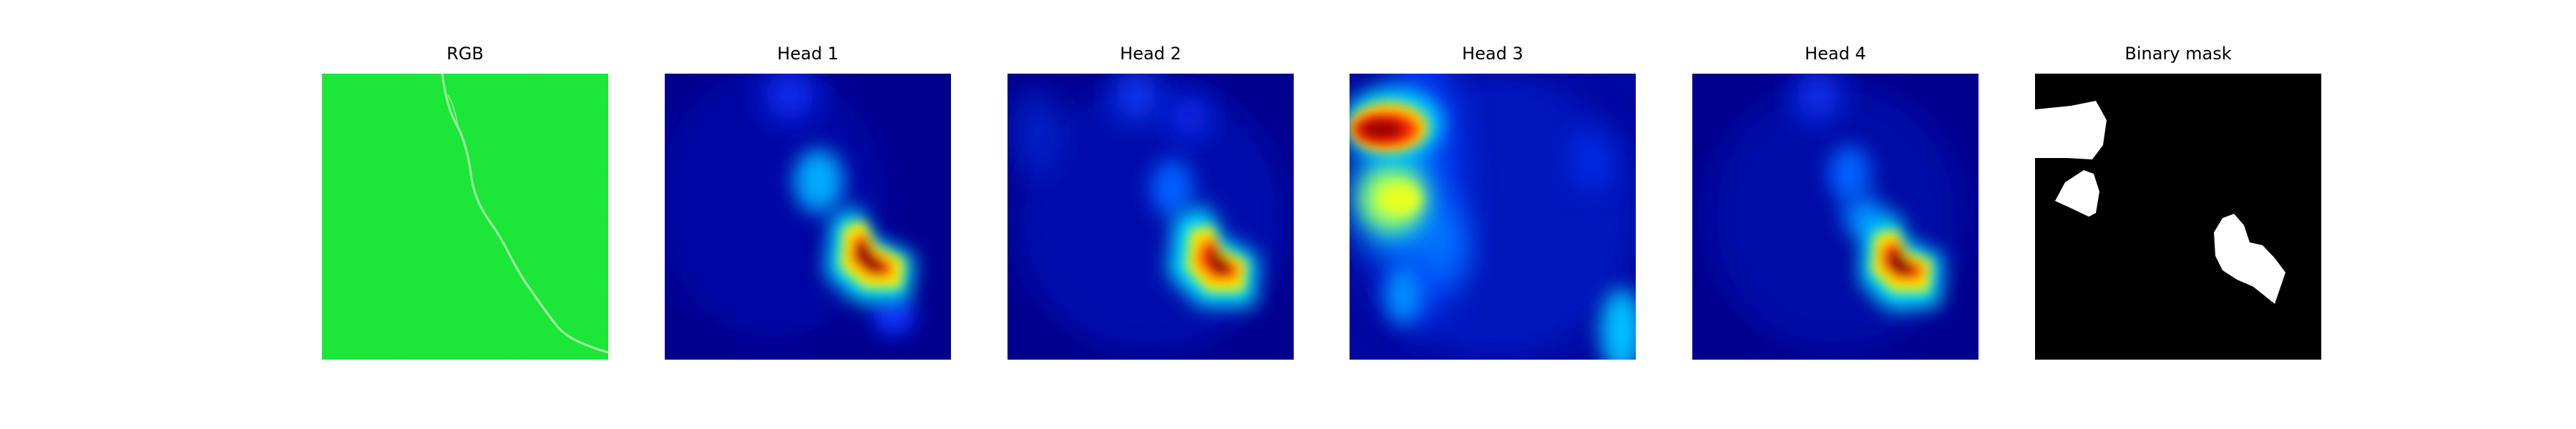 The image size is (2576, 429). Describe the element at coordinates (1835, 54) in the screenshot. I see `panel-title-head-4: Head 4` at that location.